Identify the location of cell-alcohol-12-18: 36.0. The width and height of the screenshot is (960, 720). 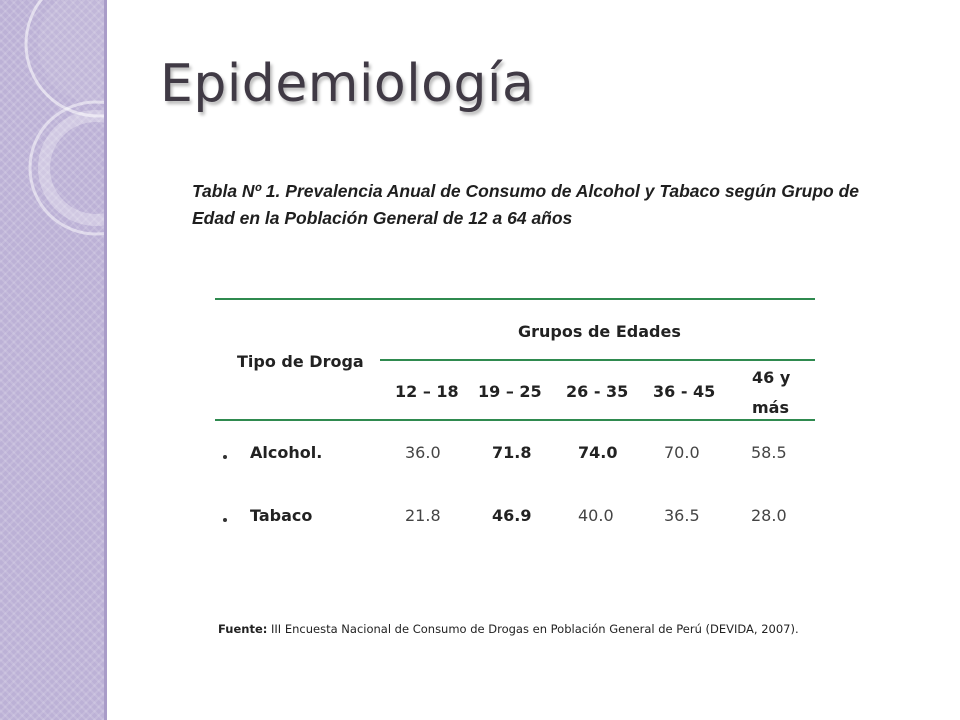
(423, 452).